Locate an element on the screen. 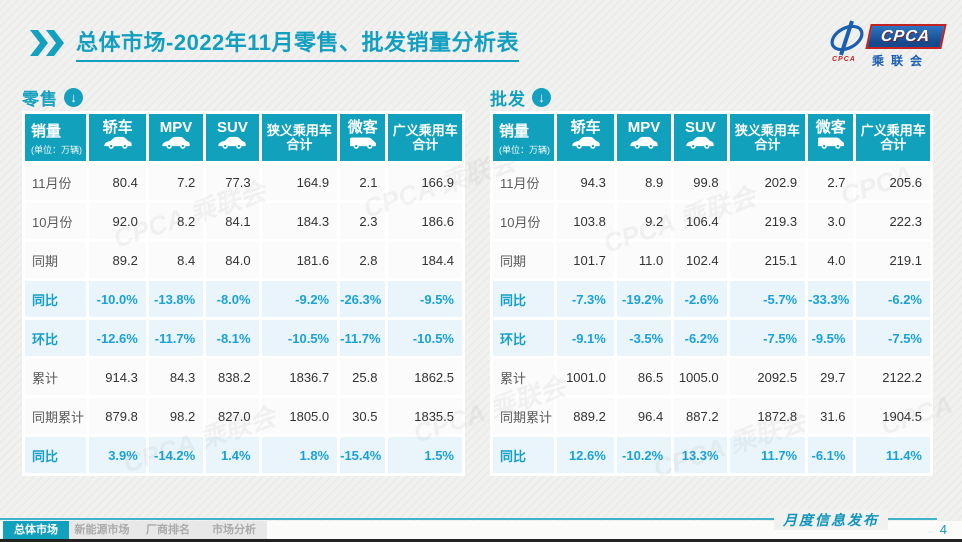  data-cell: 827.0 is located at coordinates (232, 416).